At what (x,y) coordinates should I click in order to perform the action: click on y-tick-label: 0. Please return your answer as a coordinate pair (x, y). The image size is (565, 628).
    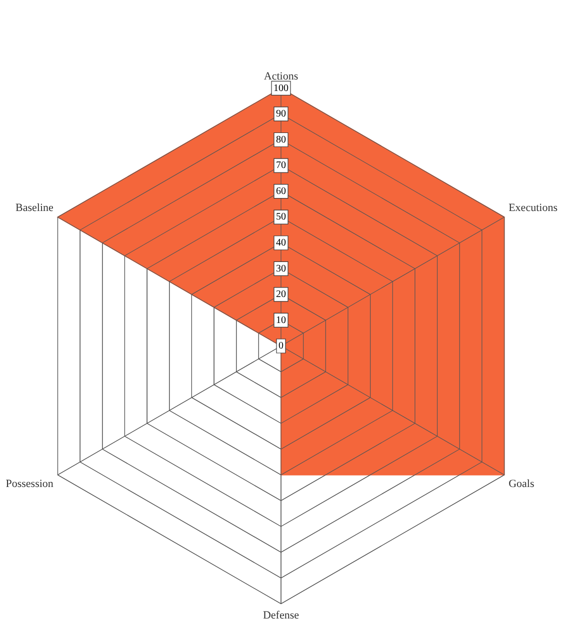
    Looking at the image, I should click on (281, 346).